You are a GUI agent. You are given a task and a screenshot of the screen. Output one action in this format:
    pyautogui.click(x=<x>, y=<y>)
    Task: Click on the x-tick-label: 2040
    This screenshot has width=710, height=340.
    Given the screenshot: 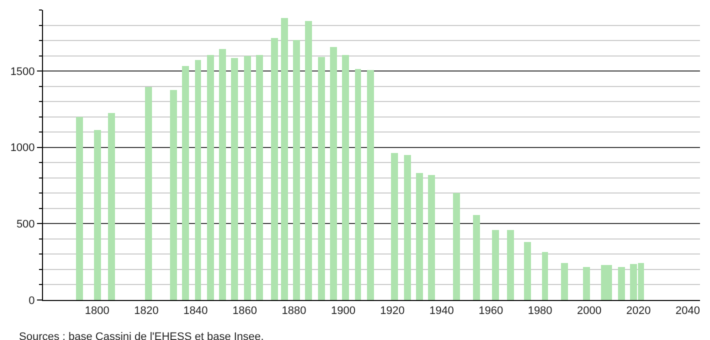 What is the action you would take?
    pyautogui.click(x=687, y=311)
    